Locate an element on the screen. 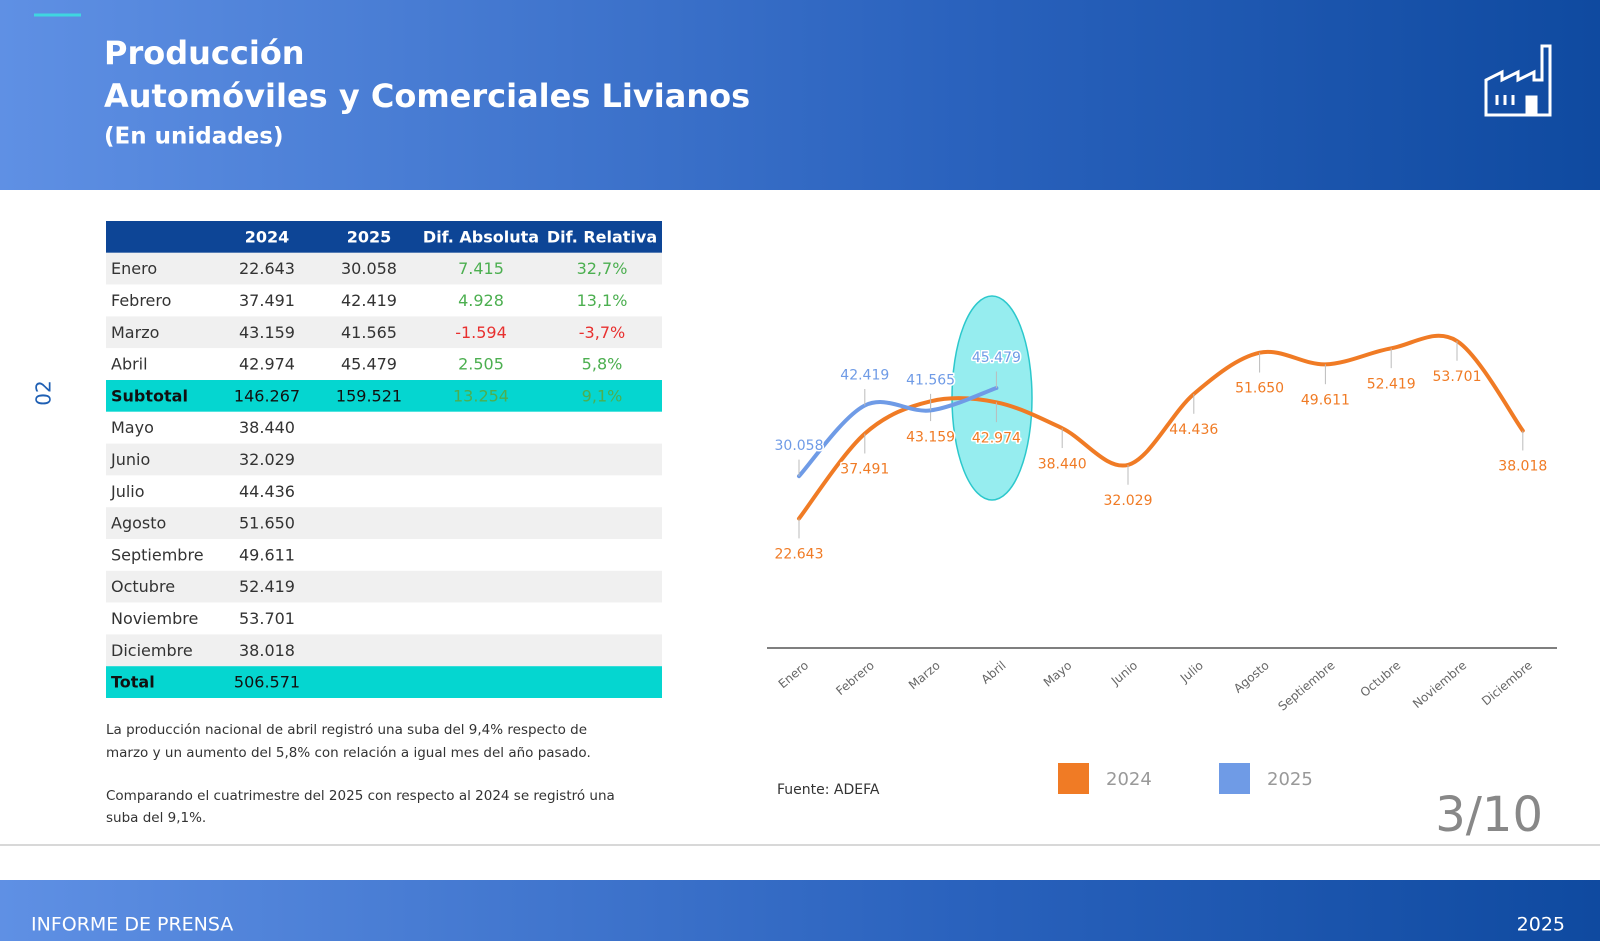 Image resolution: width=1600 pixels, height=941 pixels. data-label: 52.419 is located at coordinates (1391, 384).